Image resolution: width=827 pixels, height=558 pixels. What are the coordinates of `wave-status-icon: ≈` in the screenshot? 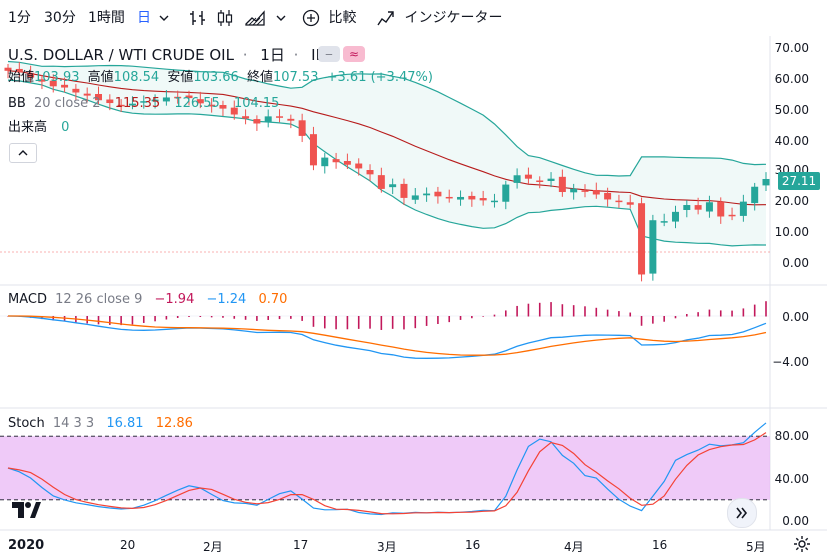 It's located at (354, 54).